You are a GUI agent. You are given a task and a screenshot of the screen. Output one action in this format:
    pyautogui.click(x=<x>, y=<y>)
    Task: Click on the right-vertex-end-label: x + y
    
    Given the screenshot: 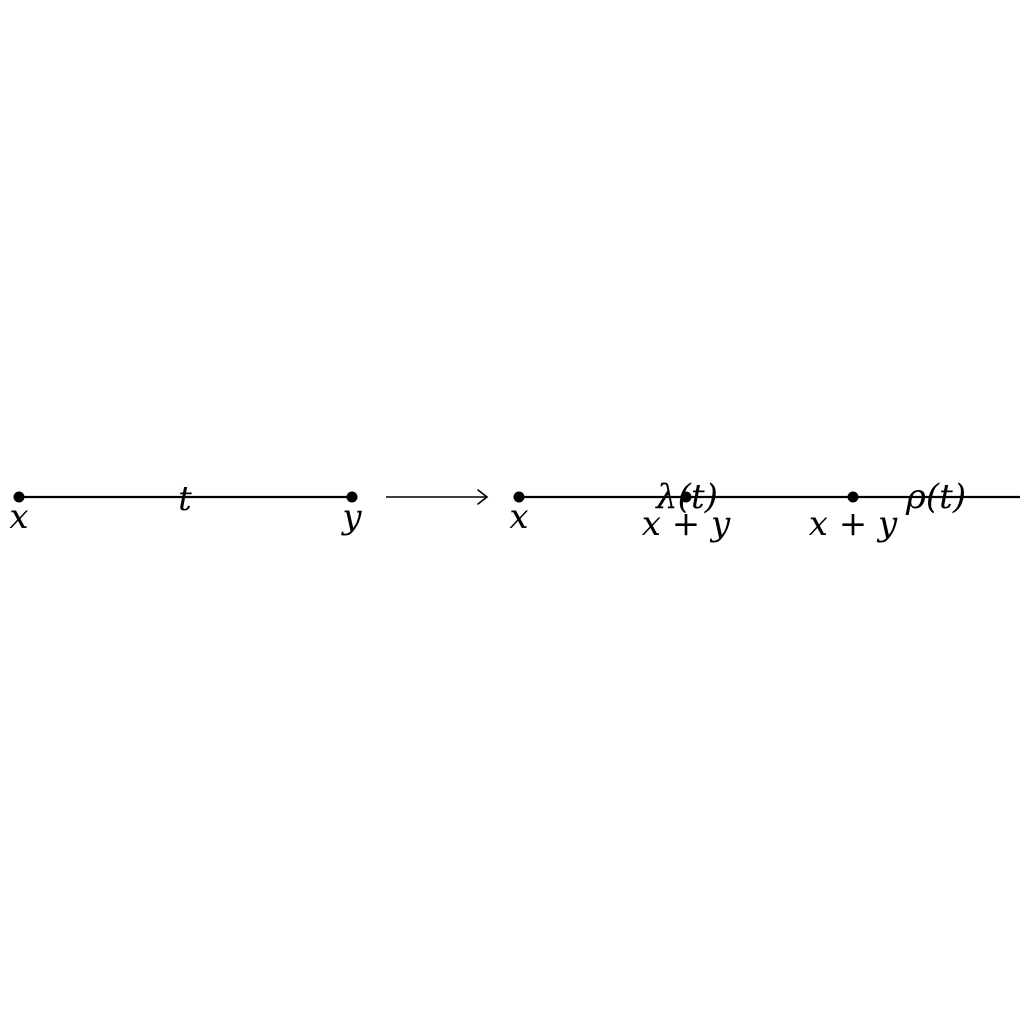 What is the action you would take?
    pyautogui.click(x=853, y=524)
    